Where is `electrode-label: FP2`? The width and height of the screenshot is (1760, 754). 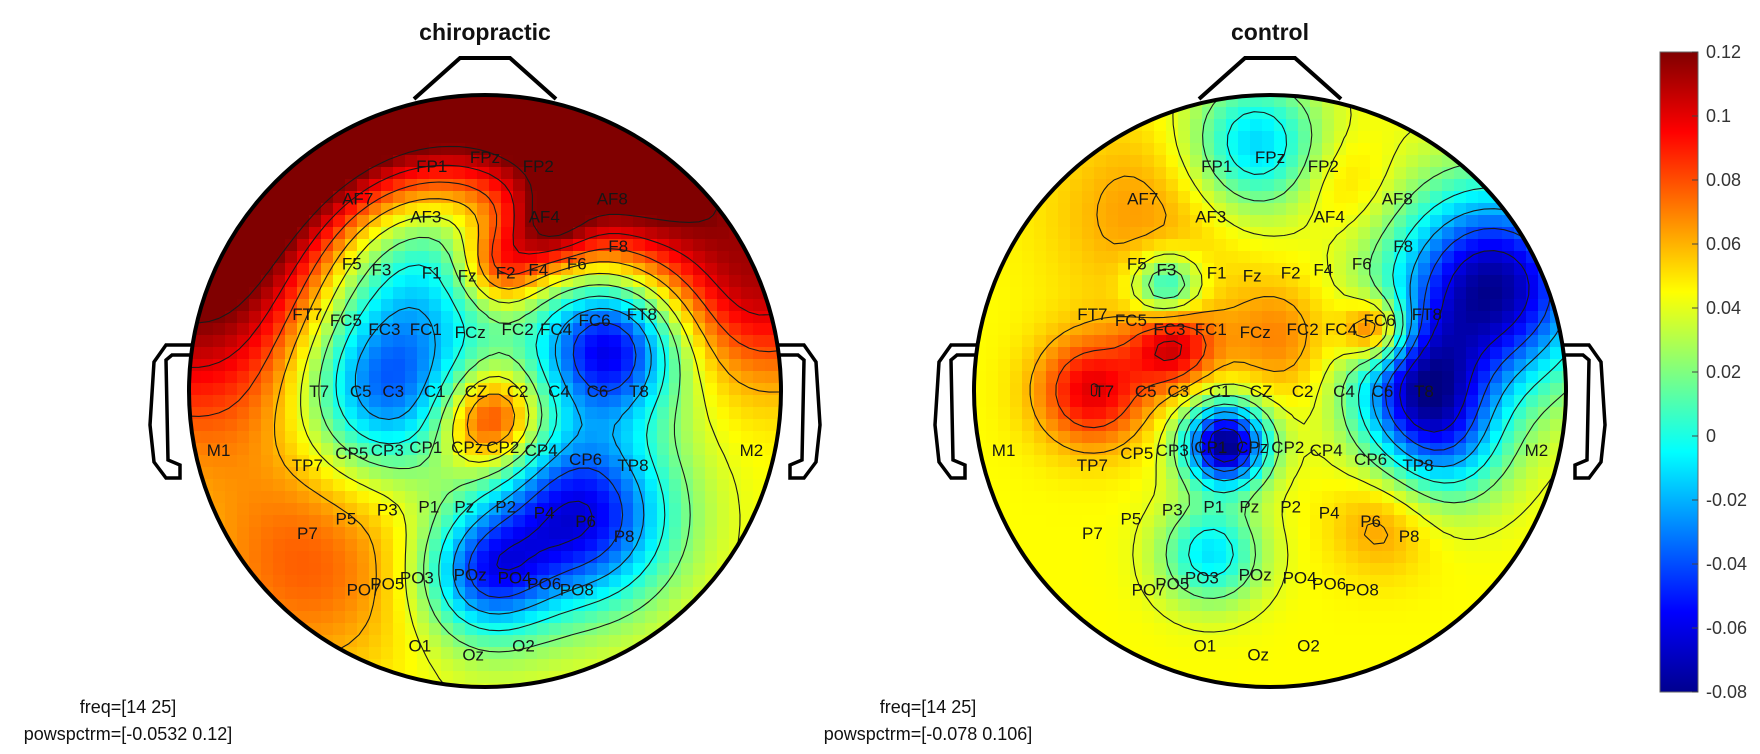
electrode-label: FP2 is located at coordinates (1323, 166).